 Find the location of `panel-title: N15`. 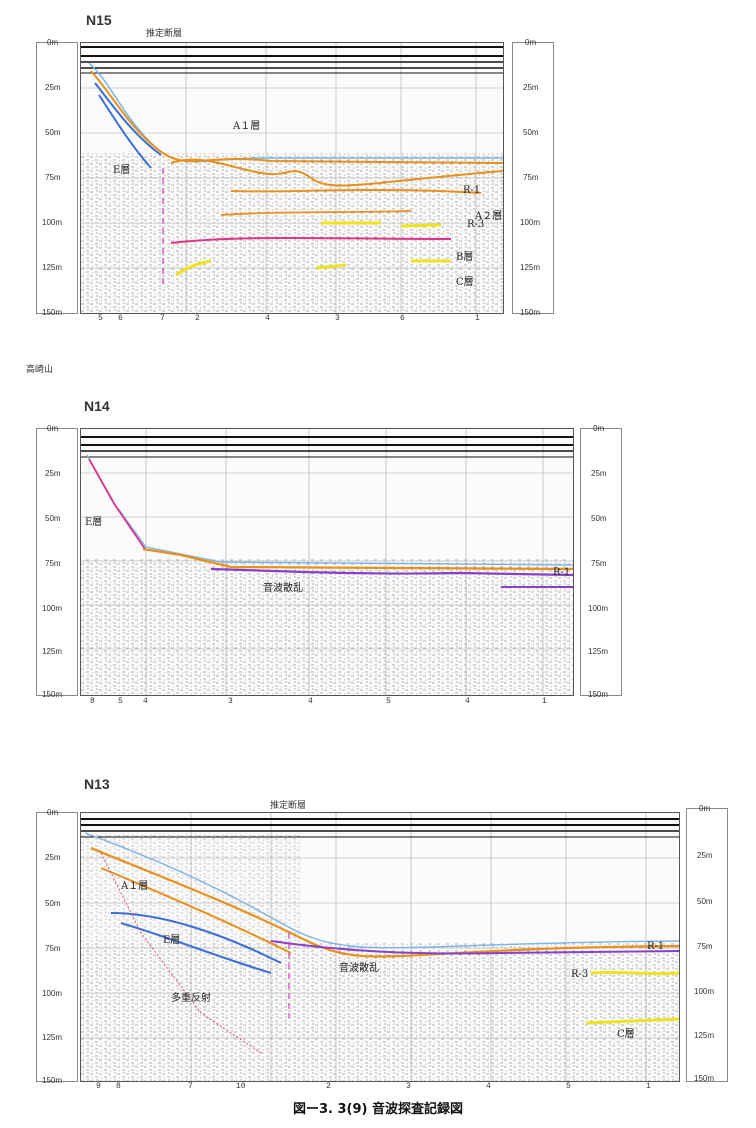

panel-title: N15 is located at coordinates (99, 20).